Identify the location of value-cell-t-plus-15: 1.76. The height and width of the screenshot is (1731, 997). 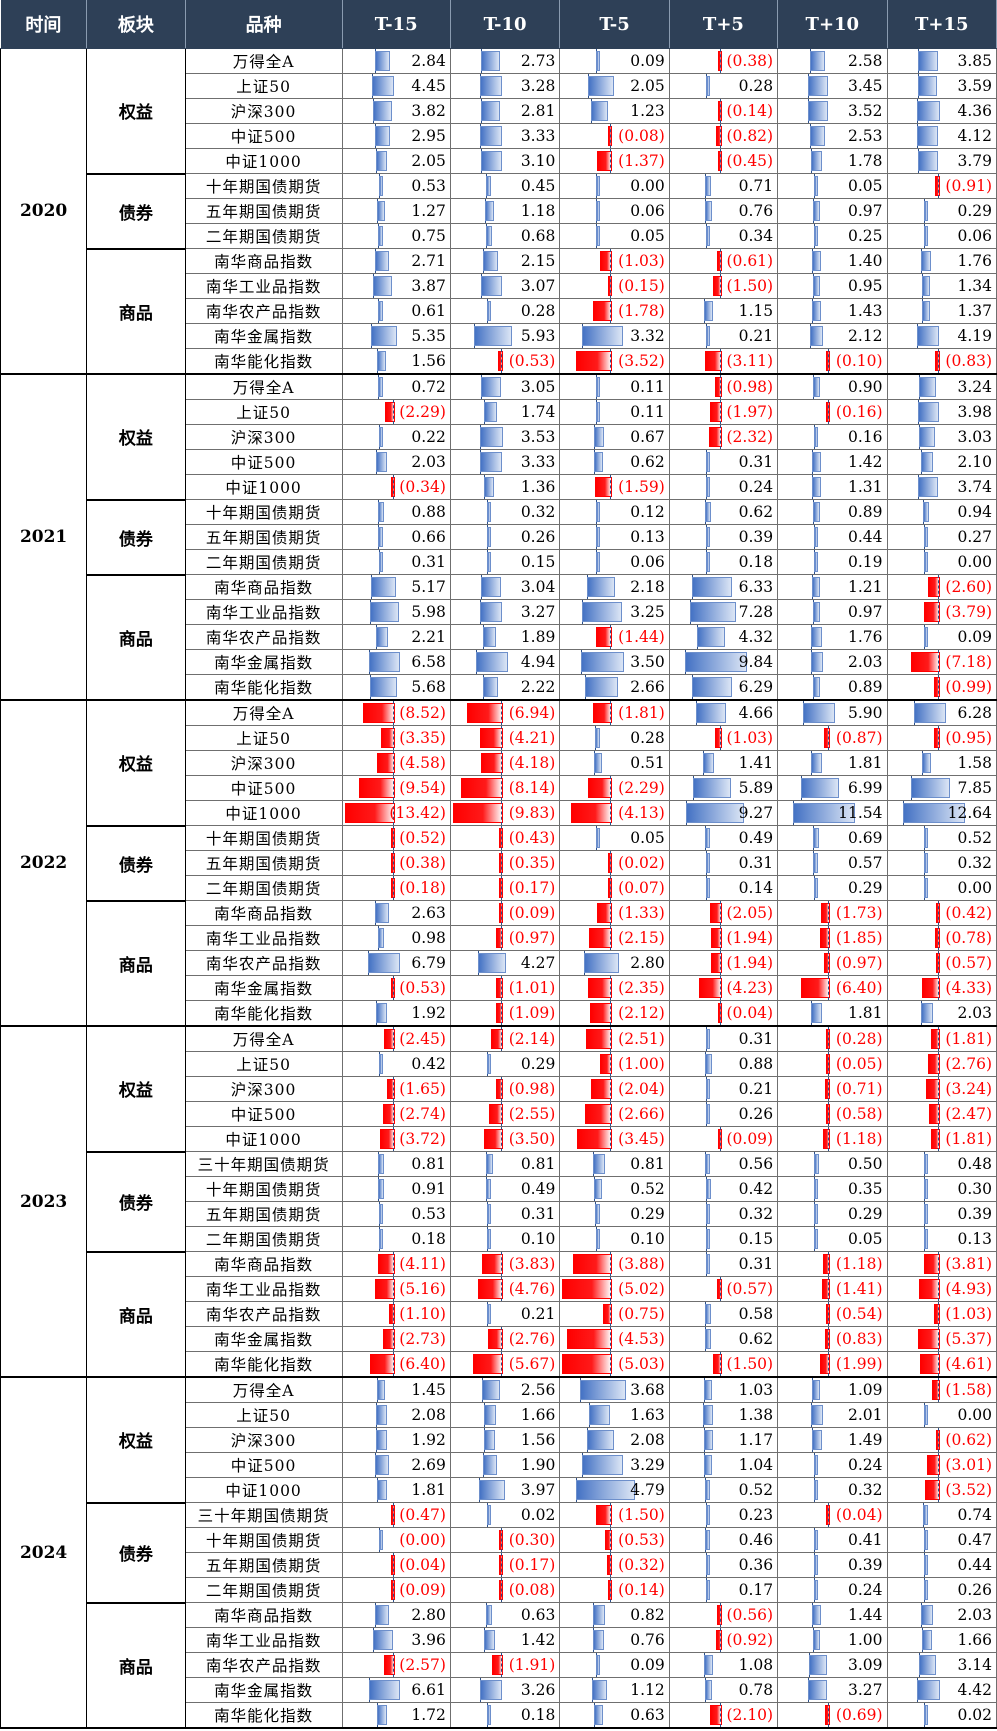
(941, 261).